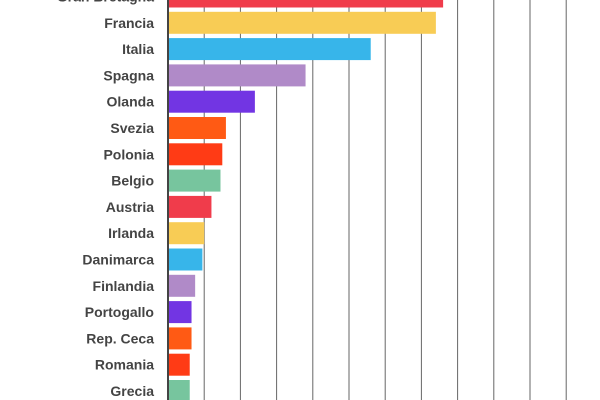 The height and width of the screenshot is (400, 600). Describe the element at coordinates (197, 128) in the screenshot. I see `bar-svezia` at that location.